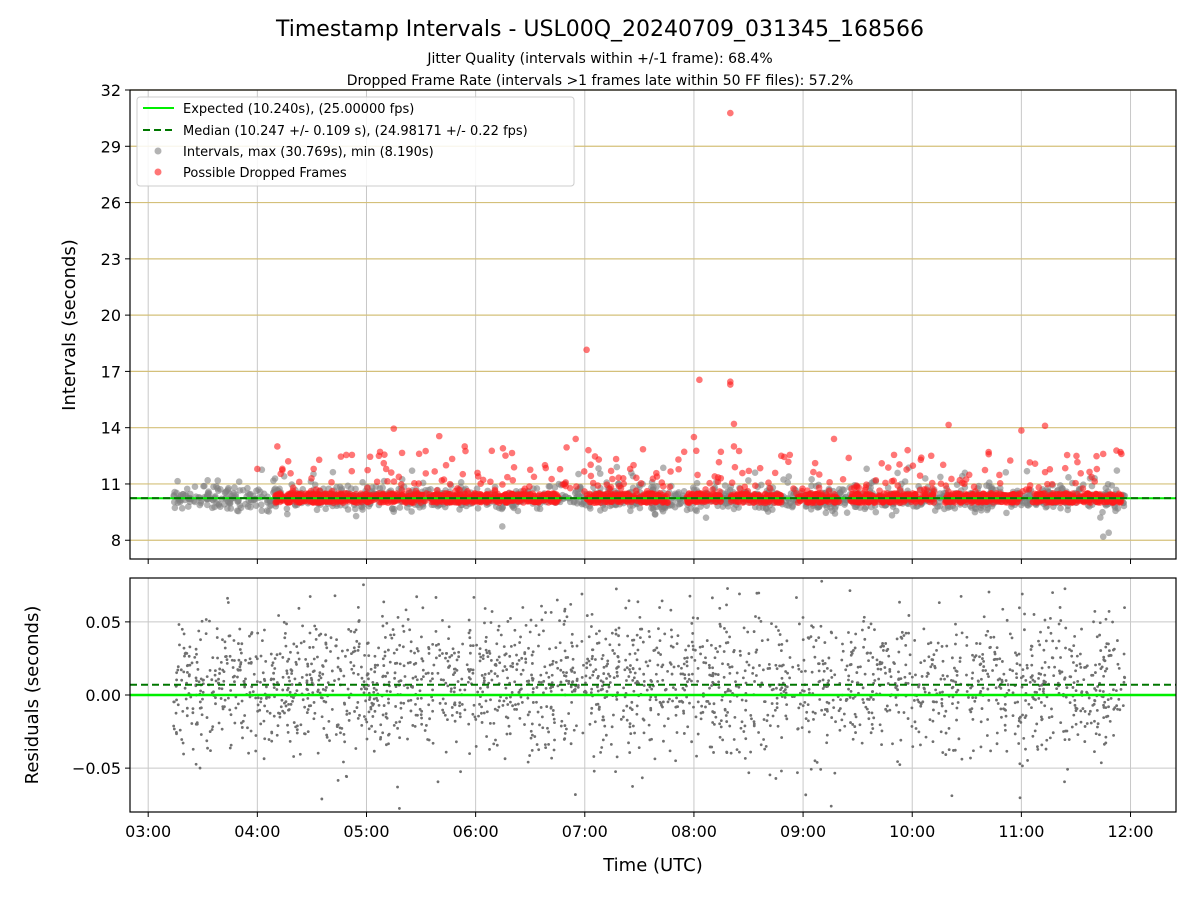 Image resolution: width=1200 pixels, height=904 pixels. Describe the element at coordinates (111, 428) in the screenshot. I see `intervals-y-tick-label: 14` at that location.